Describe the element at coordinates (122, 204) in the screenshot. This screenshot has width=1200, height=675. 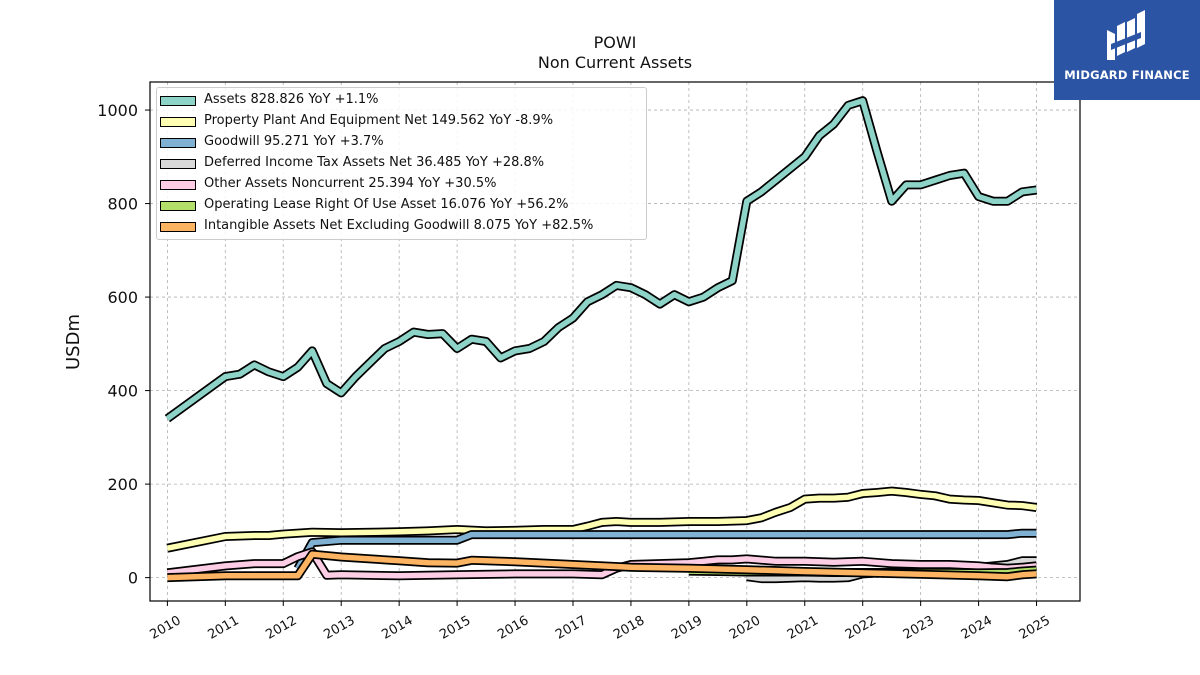
I see `y-tick-label: 800` at that location.